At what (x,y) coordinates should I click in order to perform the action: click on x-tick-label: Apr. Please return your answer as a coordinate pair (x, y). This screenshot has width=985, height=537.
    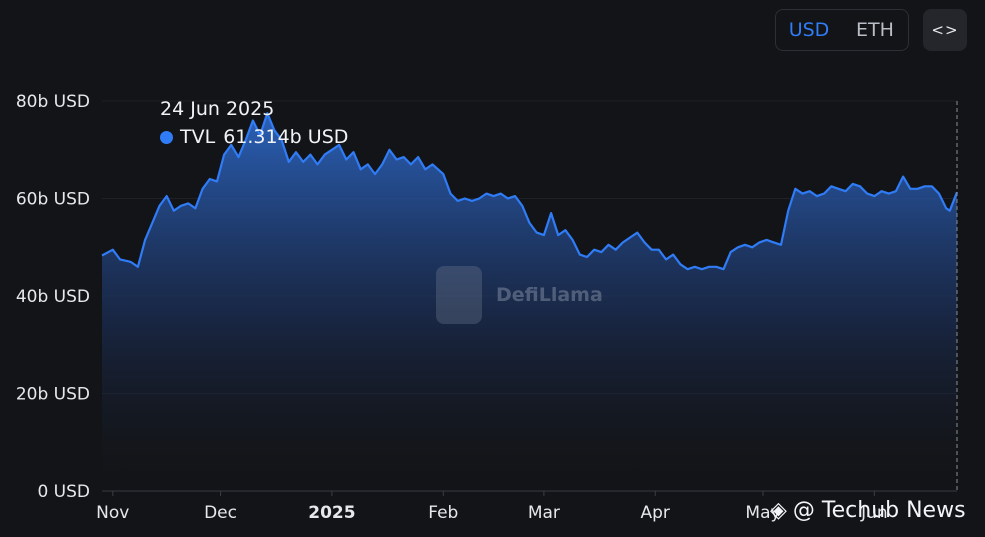
    Looking at the image, I should click on (655, 513).